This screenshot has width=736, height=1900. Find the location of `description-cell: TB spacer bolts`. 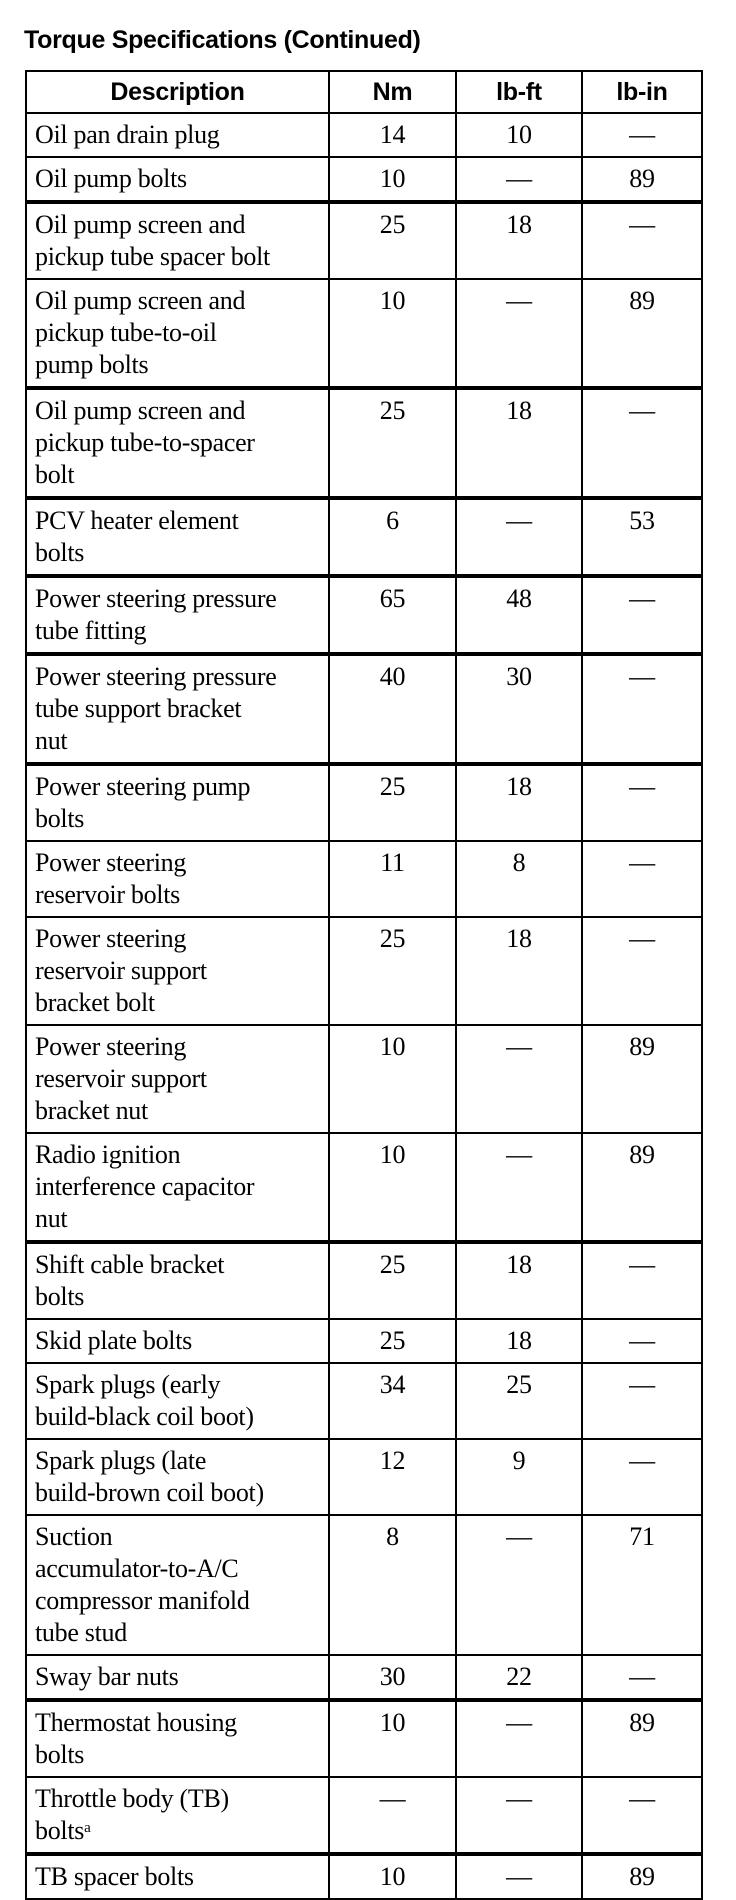

description-cell: TB spacer bolts is located at coordinates (177, 1876).